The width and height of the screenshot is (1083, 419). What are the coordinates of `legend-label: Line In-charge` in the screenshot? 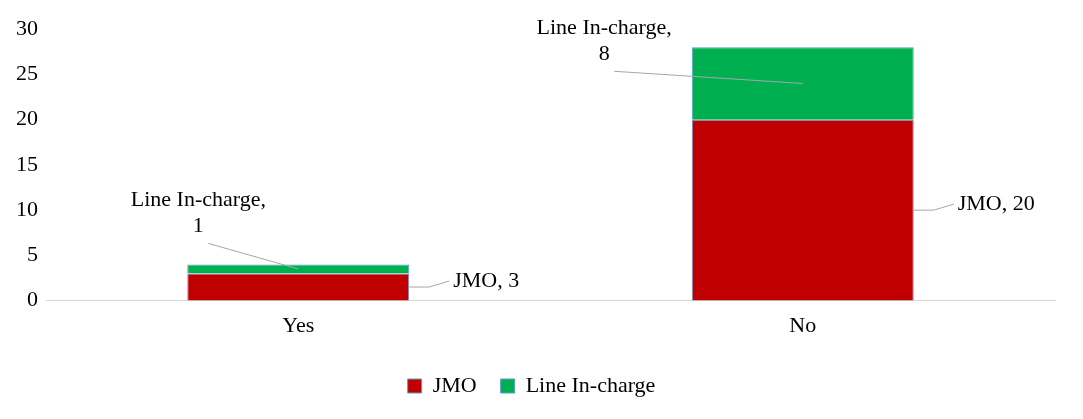 It's located at (590, 384).